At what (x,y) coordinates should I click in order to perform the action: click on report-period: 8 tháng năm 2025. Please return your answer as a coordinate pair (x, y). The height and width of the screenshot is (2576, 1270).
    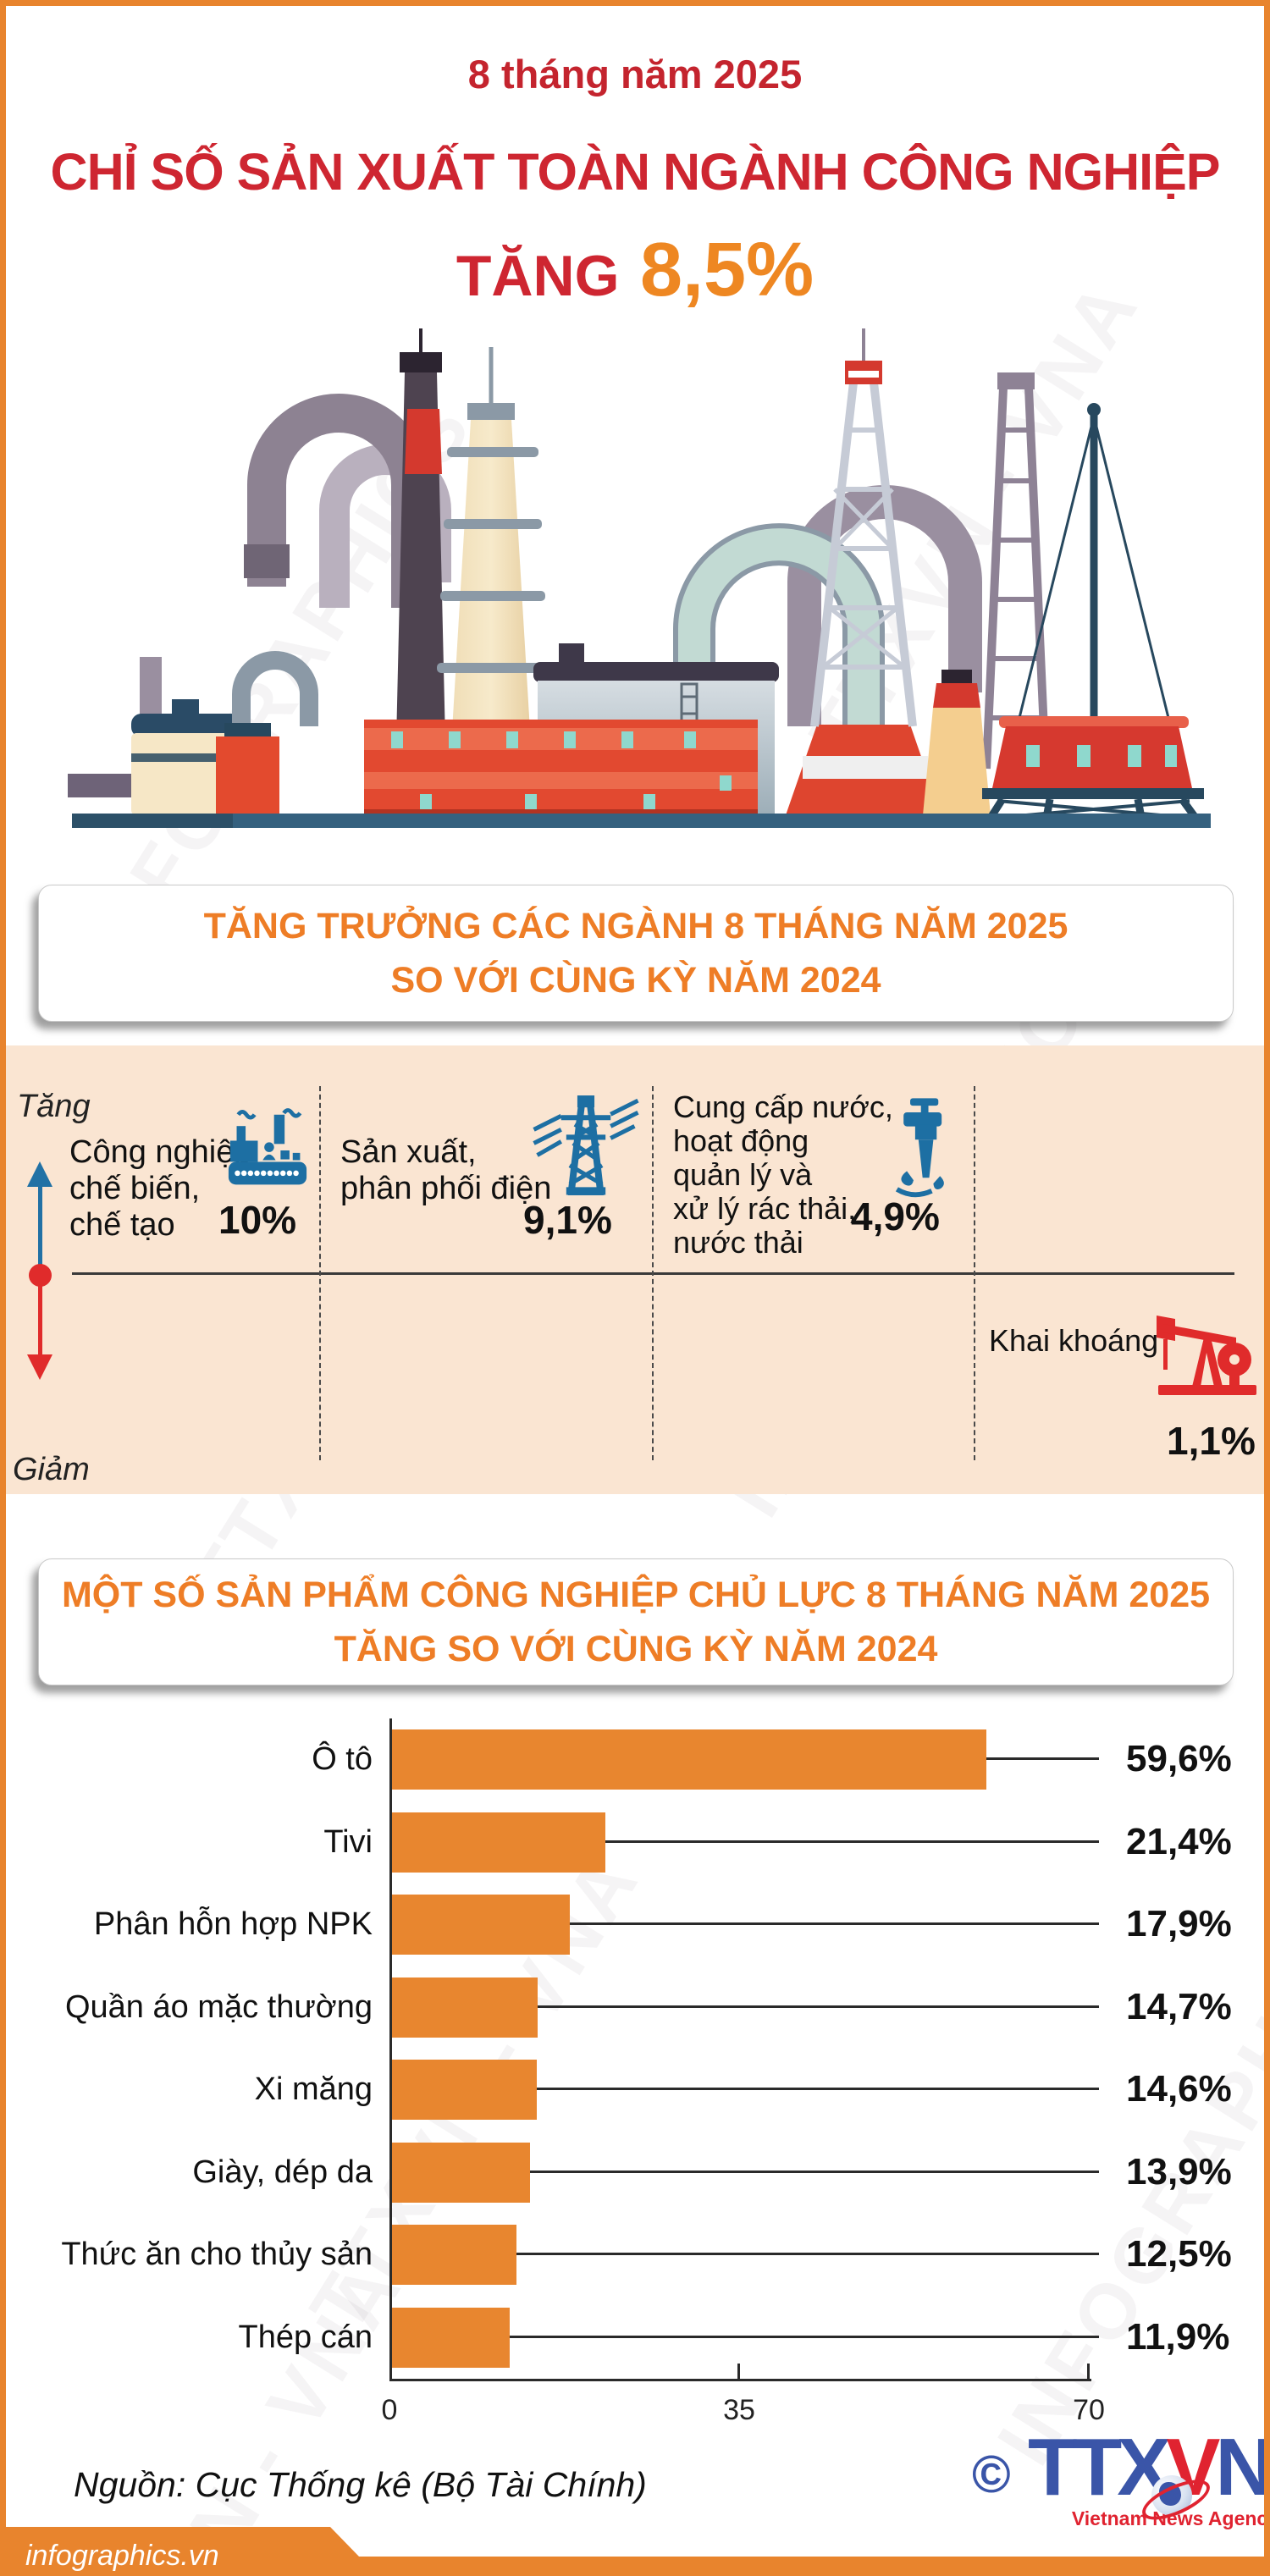
    Looking at the image, I should click on (635, 75).